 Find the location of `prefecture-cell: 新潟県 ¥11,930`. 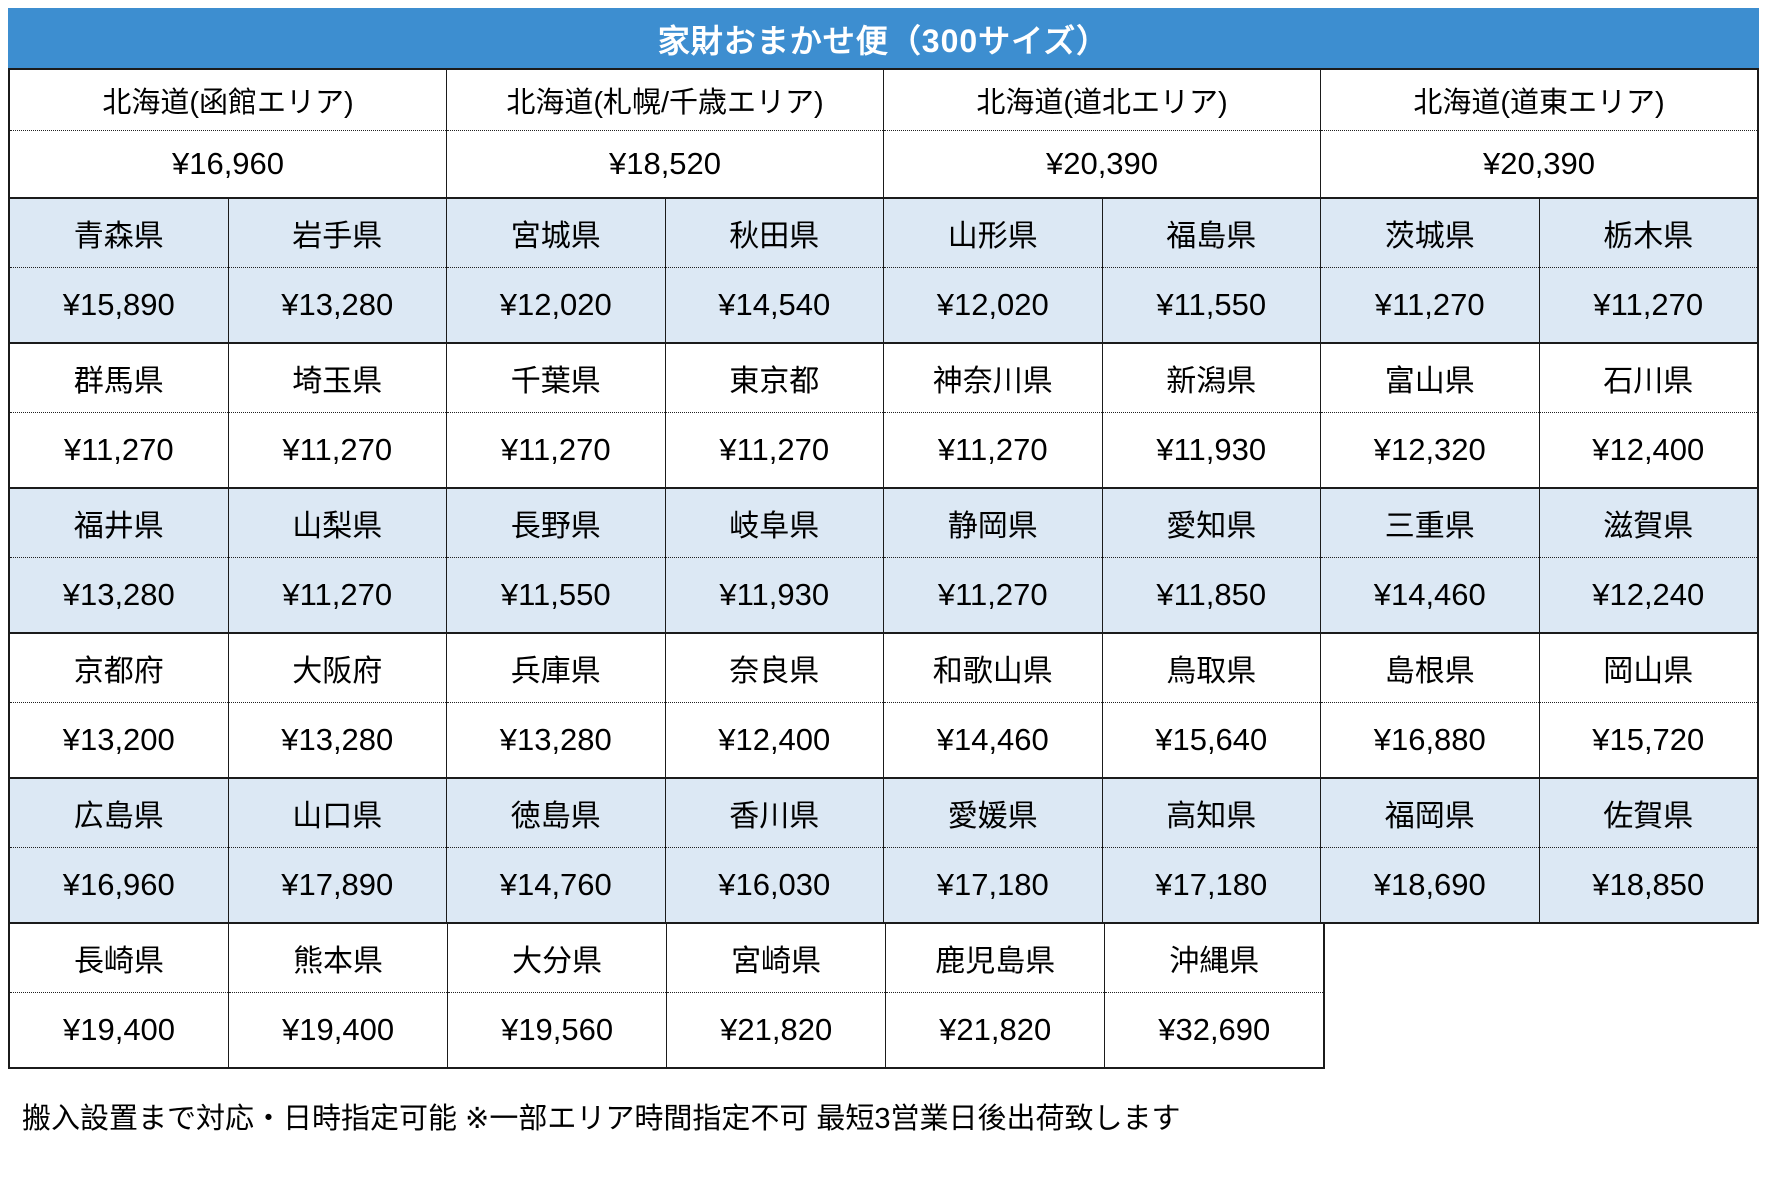

prefecture-cell: 新潟県 ¥11,930 is located at coordinates (1210, 415).